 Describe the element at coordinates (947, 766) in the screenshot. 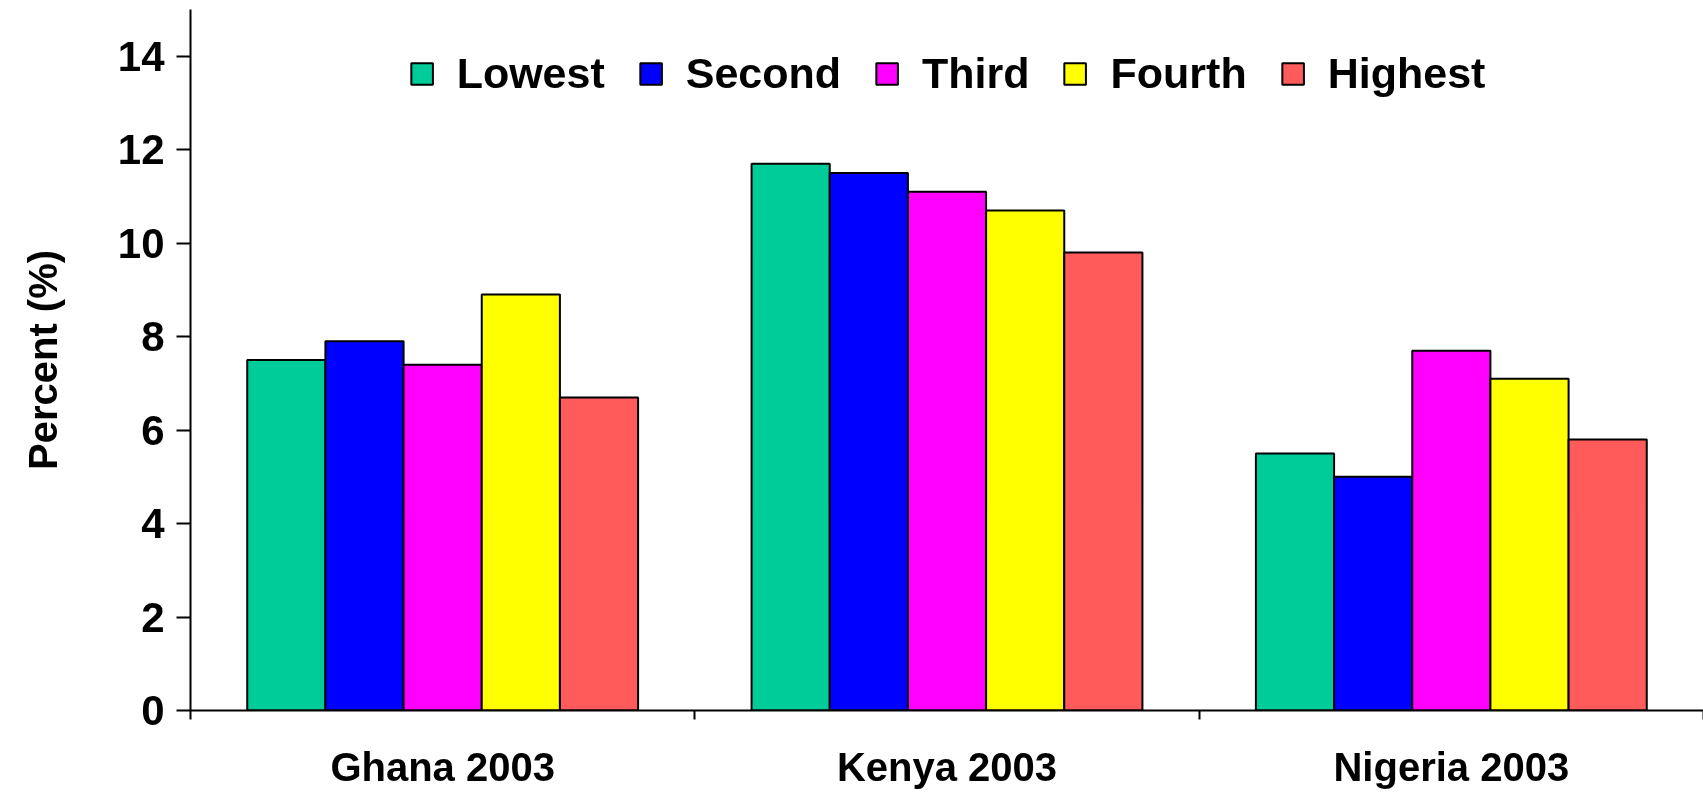

I see `x-tick-label: Kenya 2003` at that location.